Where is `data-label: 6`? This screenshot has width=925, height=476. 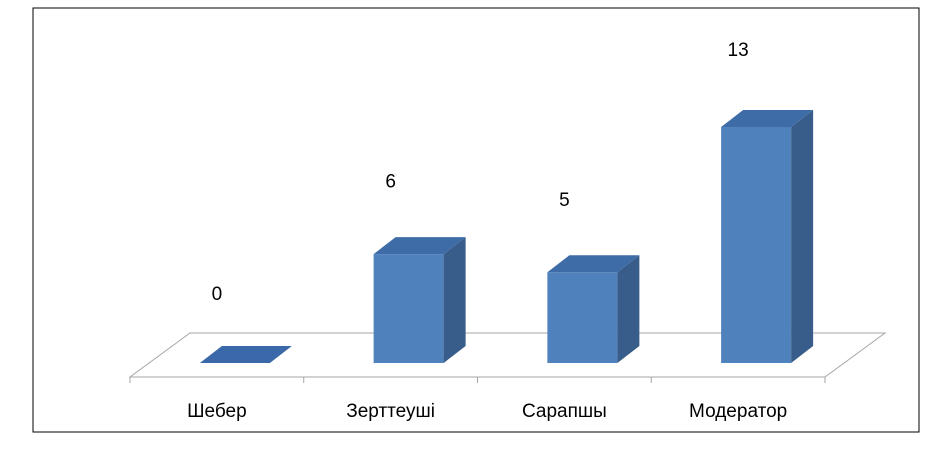 data-label: 6 is located at coordinates (390, 181).